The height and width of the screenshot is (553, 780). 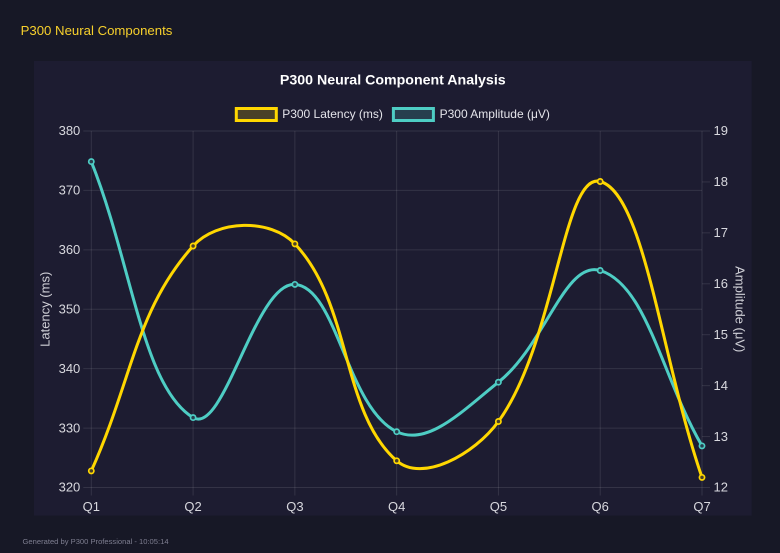 I want to click on svg-text: 360, so click(x=70, y=249).